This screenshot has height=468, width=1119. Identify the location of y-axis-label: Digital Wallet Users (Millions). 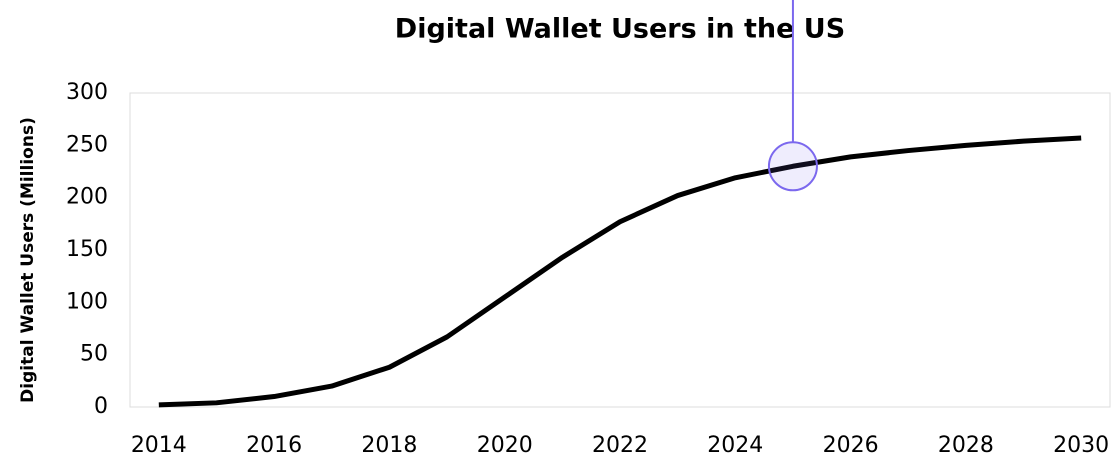
(28, 260).